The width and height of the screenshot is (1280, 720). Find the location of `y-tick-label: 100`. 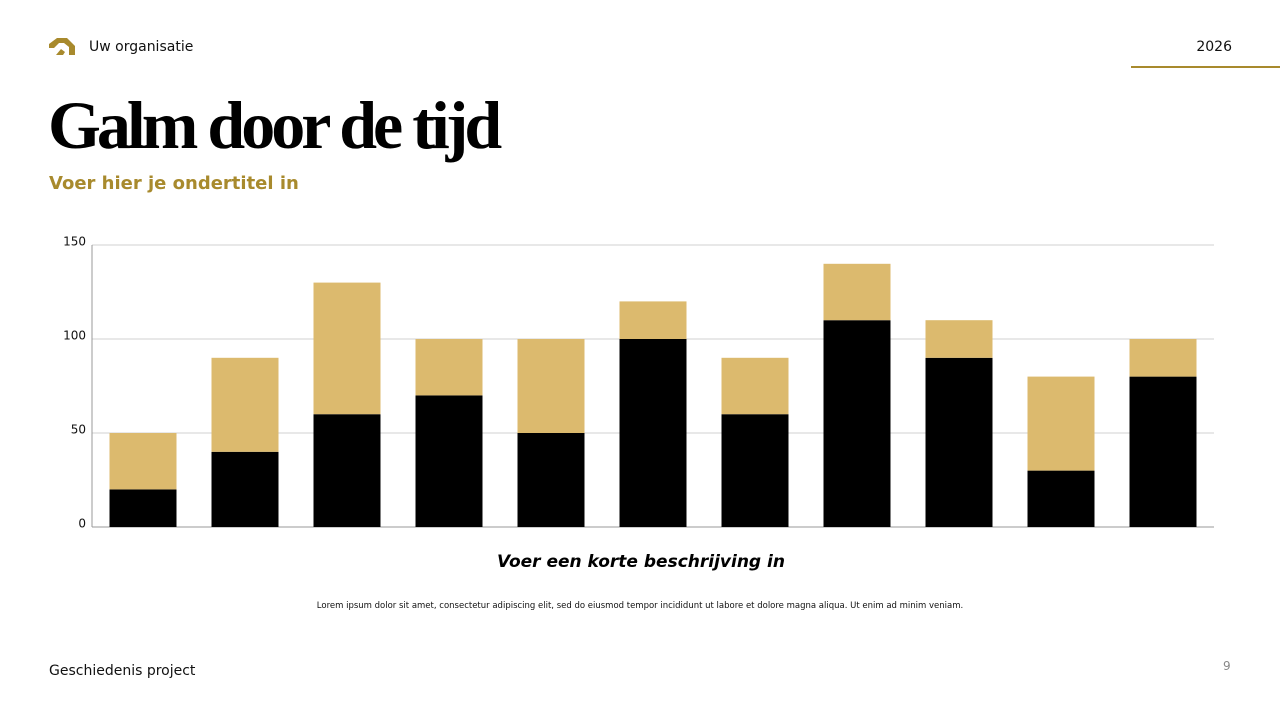

y-tick-label: 100 is located at coordinates (74, 336).